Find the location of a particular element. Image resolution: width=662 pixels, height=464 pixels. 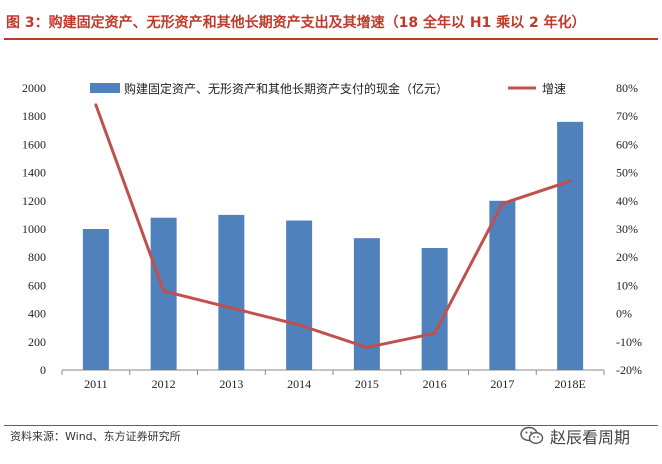

y-right-tick-label: 50% is located at coordinates (627, 173).